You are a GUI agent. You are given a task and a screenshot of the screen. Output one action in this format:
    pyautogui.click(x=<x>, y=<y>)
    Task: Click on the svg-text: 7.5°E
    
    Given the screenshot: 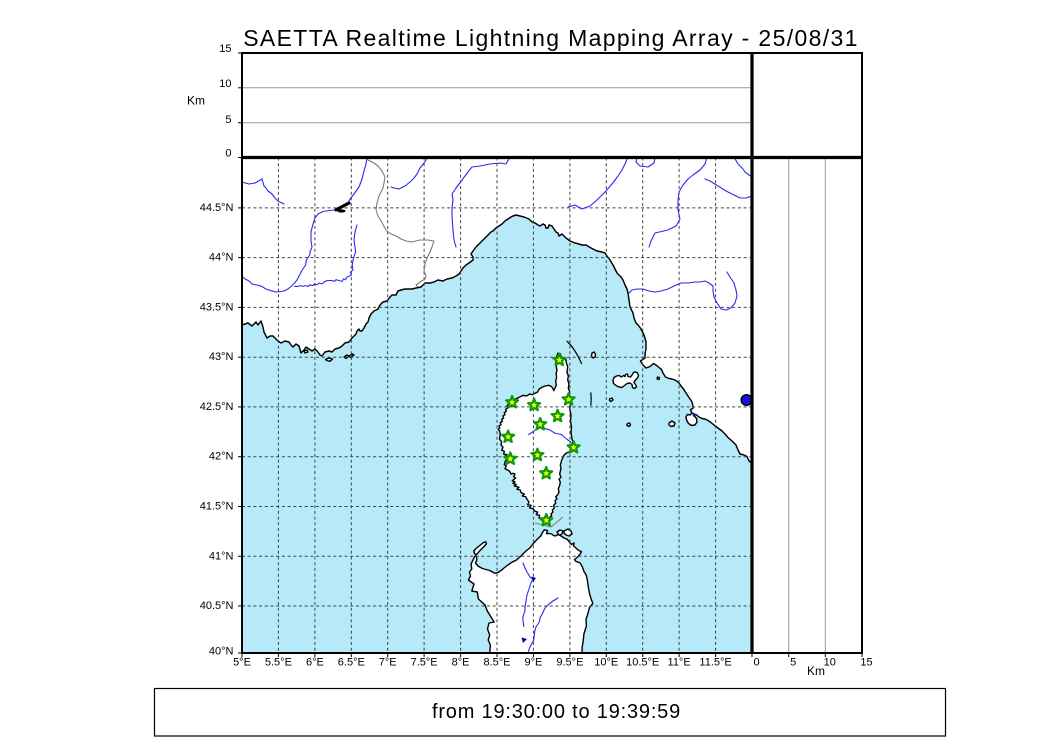 What is the action you would take?
    pyautogui.click(x=424, y=663)
    